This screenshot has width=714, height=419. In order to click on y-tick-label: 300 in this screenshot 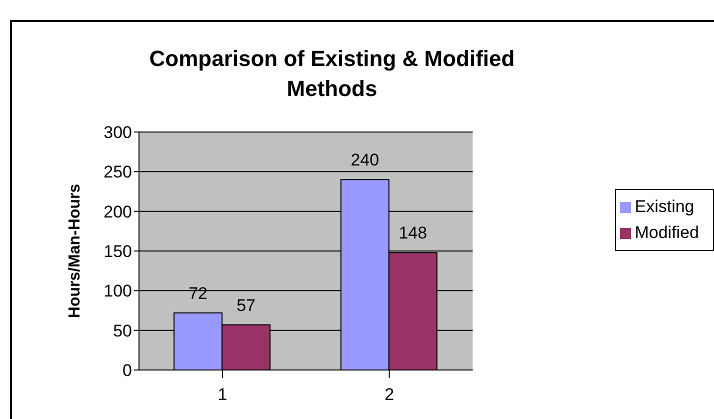, I will do `click(118, 132)`.